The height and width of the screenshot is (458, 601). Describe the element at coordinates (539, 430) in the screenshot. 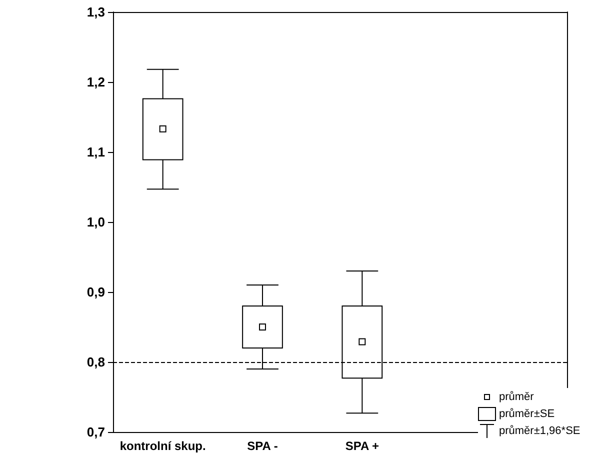

I see `text: průměr±1,96*SE` at that location.